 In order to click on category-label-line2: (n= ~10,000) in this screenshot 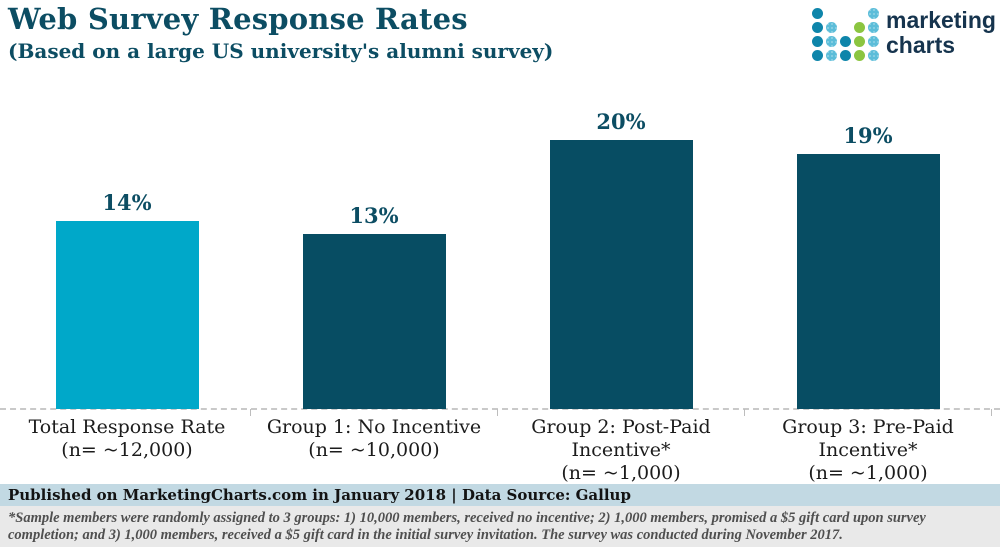, I will do `click(374, 450)`.